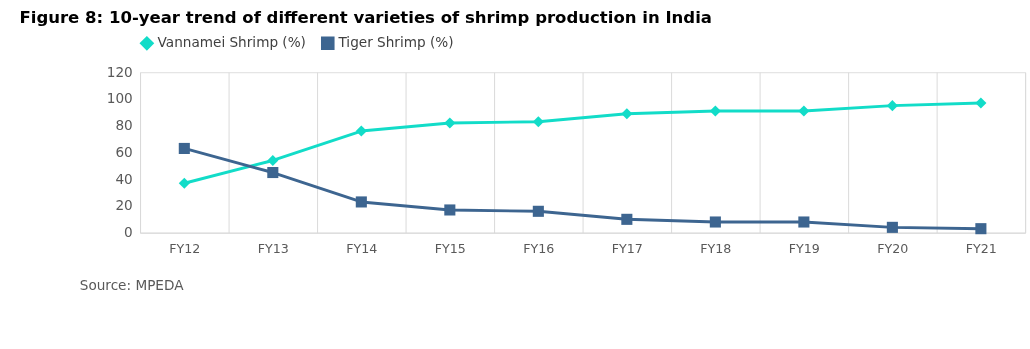  Describe the element at coordinates (124, 125) in the screenshot. I see `y-tick-label: 80` at that location.